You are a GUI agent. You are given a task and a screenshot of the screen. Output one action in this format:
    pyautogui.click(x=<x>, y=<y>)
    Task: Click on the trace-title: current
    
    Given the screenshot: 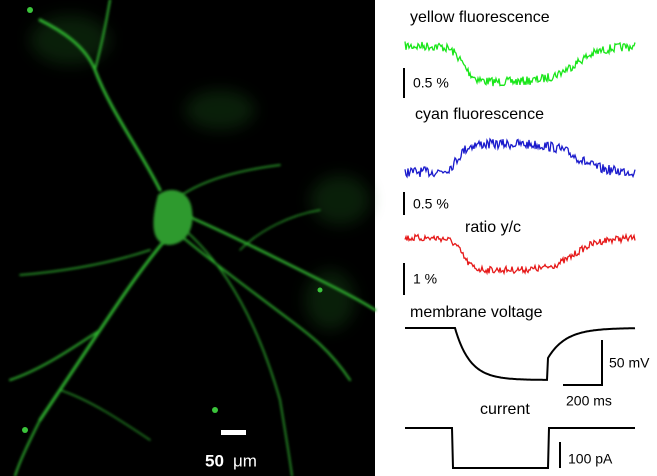 What is the action you would take?
    pyautogui.click(x=505, y=409)
    